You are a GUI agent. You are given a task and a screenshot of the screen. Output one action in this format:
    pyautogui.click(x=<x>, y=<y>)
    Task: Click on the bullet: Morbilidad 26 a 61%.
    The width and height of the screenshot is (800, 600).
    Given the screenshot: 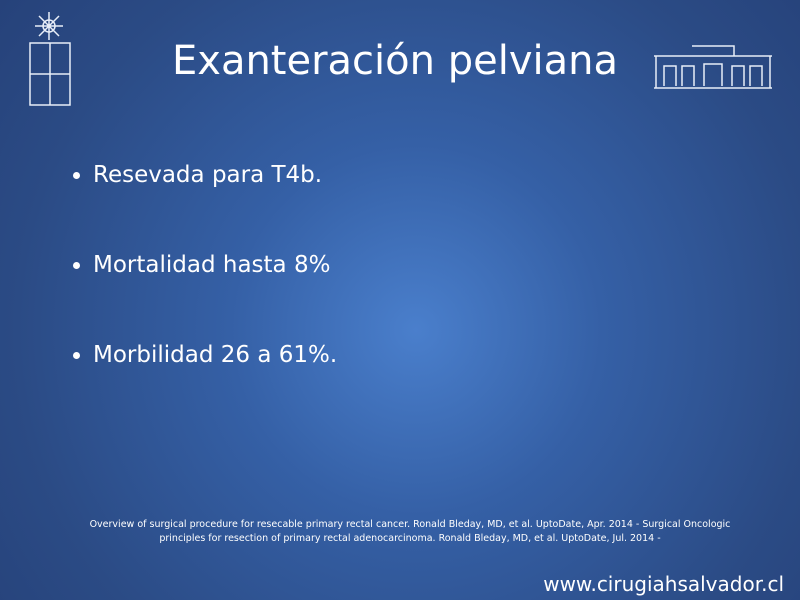 What is the action you would take?
    pyautogui.click(x=215, y=355)
    